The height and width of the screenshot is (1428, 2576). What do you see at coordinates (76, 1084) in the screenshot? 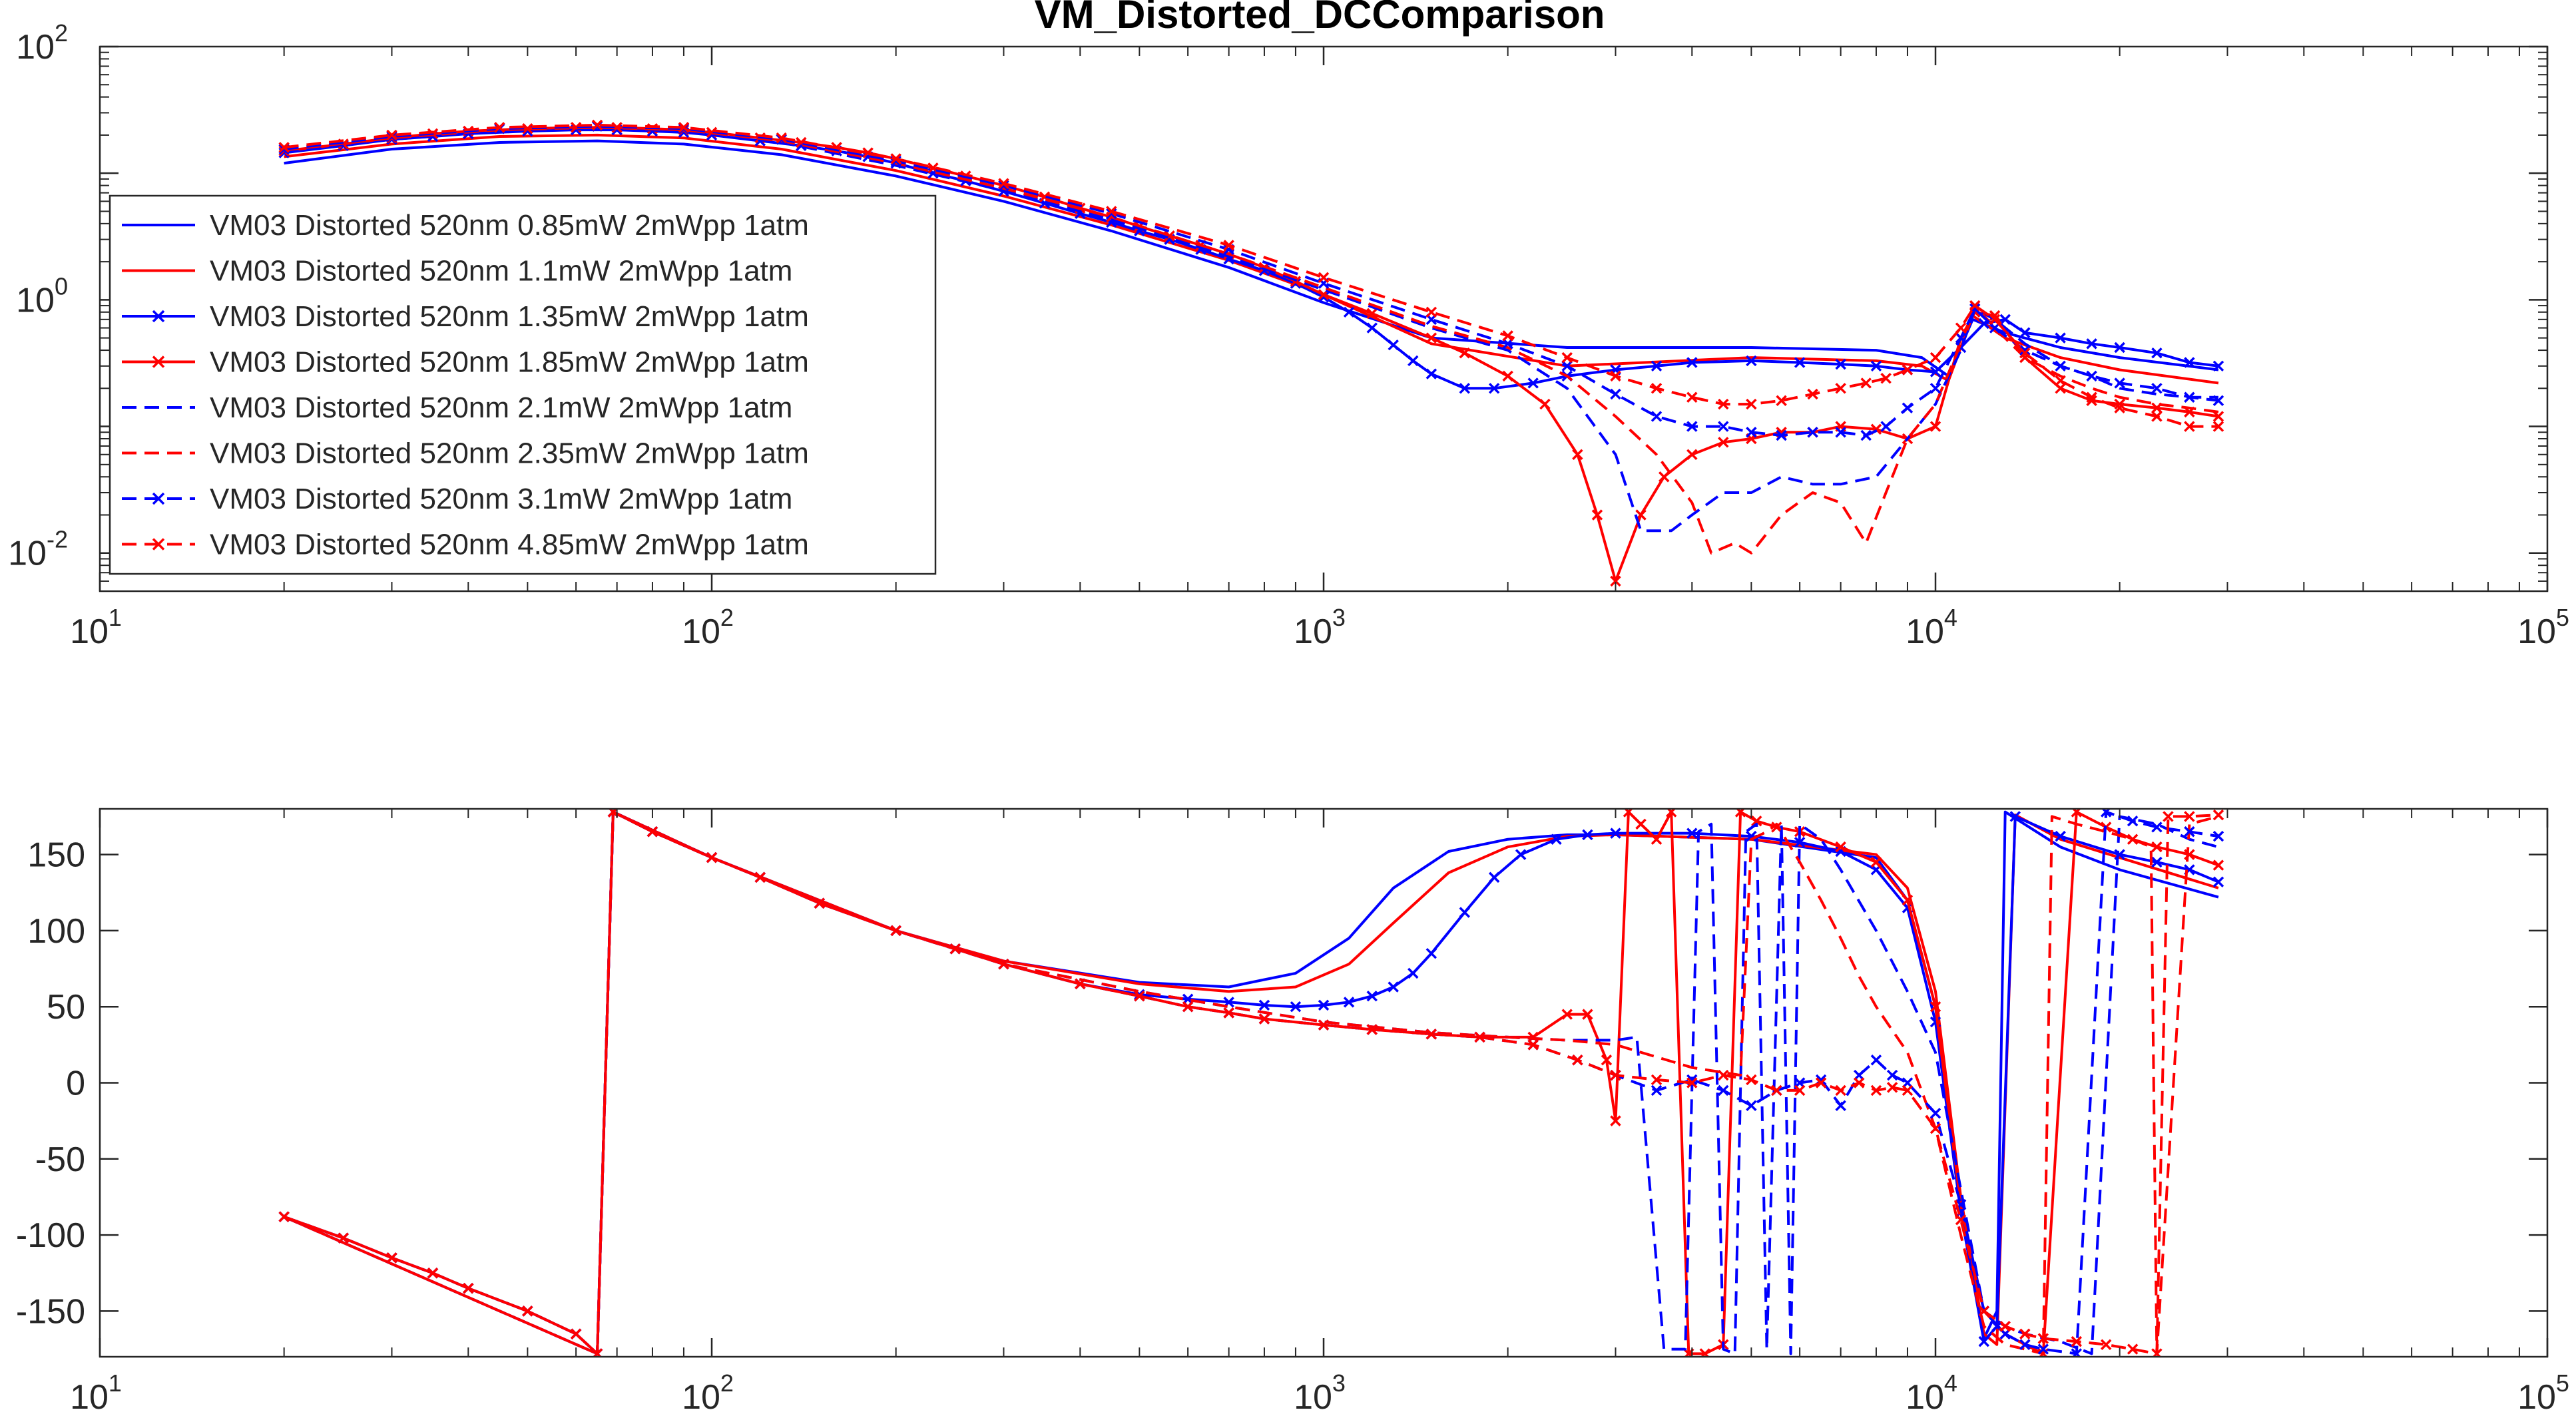
I see `y-tick-label: 0` at bounding box center [76, 1084].